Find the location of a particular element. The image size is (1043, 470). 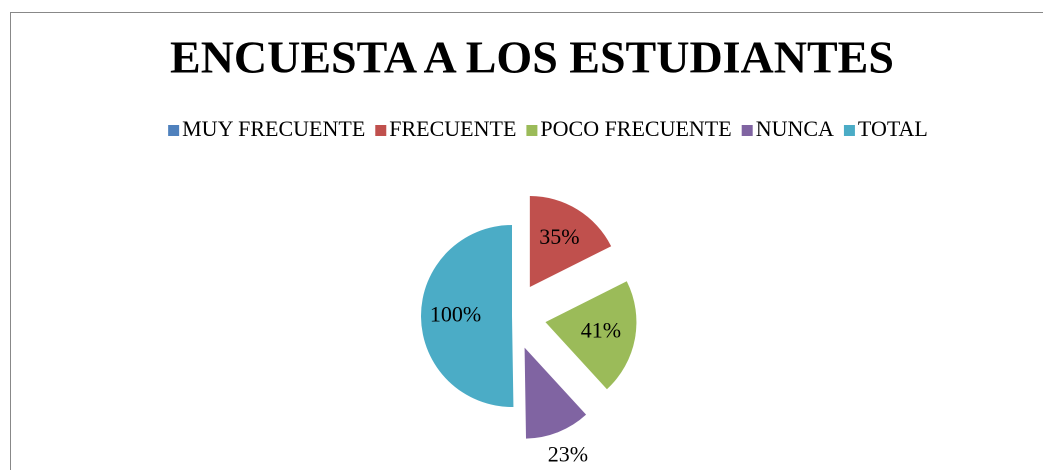

data-label: 41% is located at coordinates (601, 329).